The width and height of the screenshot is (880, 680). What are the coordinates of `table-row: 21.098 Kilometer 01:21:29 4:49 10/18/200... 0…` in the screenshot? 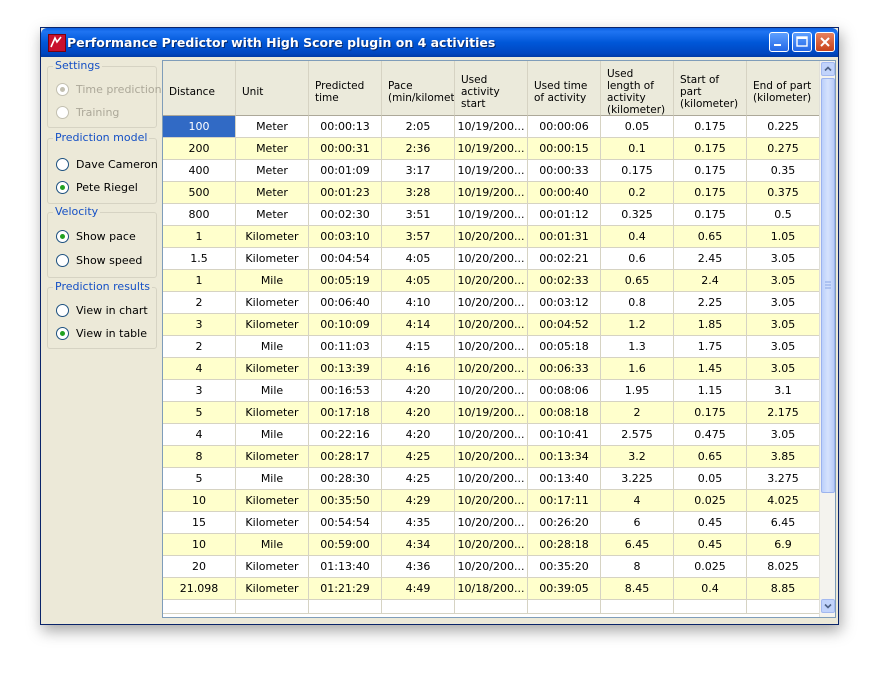 It's located at (491, 589).